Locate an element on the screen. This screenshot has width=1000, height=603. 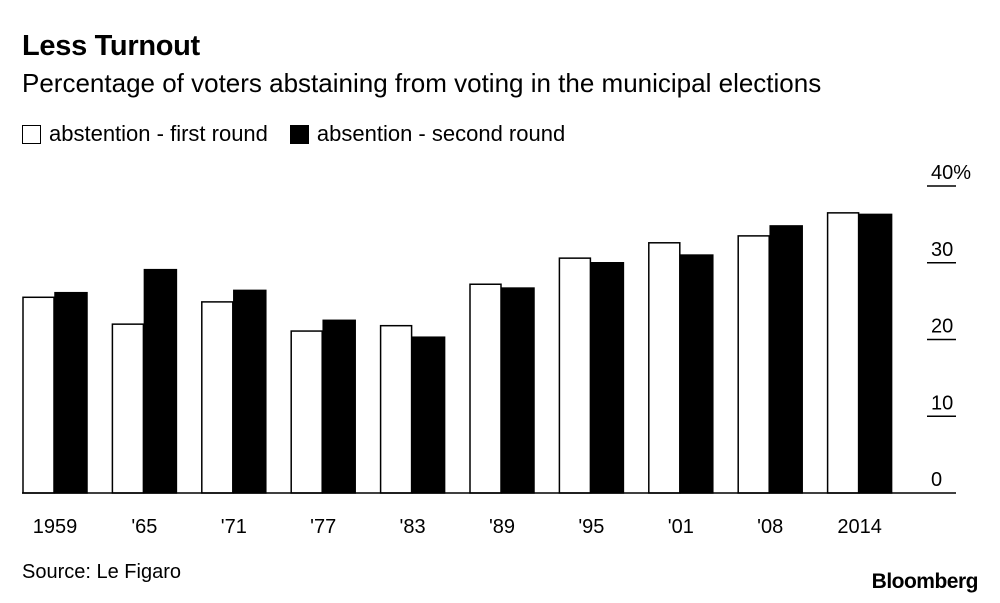
x-tick-label-5: '89 is located at coordinates (502, 527).